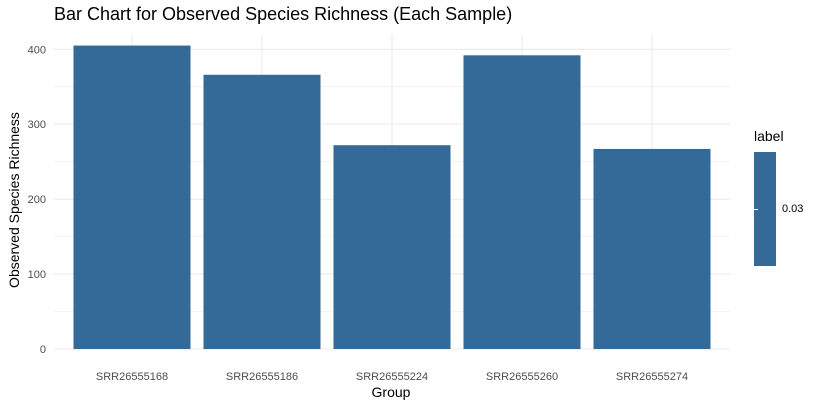 This screenshot has height=409, width=822. What do you see at coordinates (522, 377) in the screenshot?
I see `x-tick-label: SRR26555260` at bounding box center [522, 377].